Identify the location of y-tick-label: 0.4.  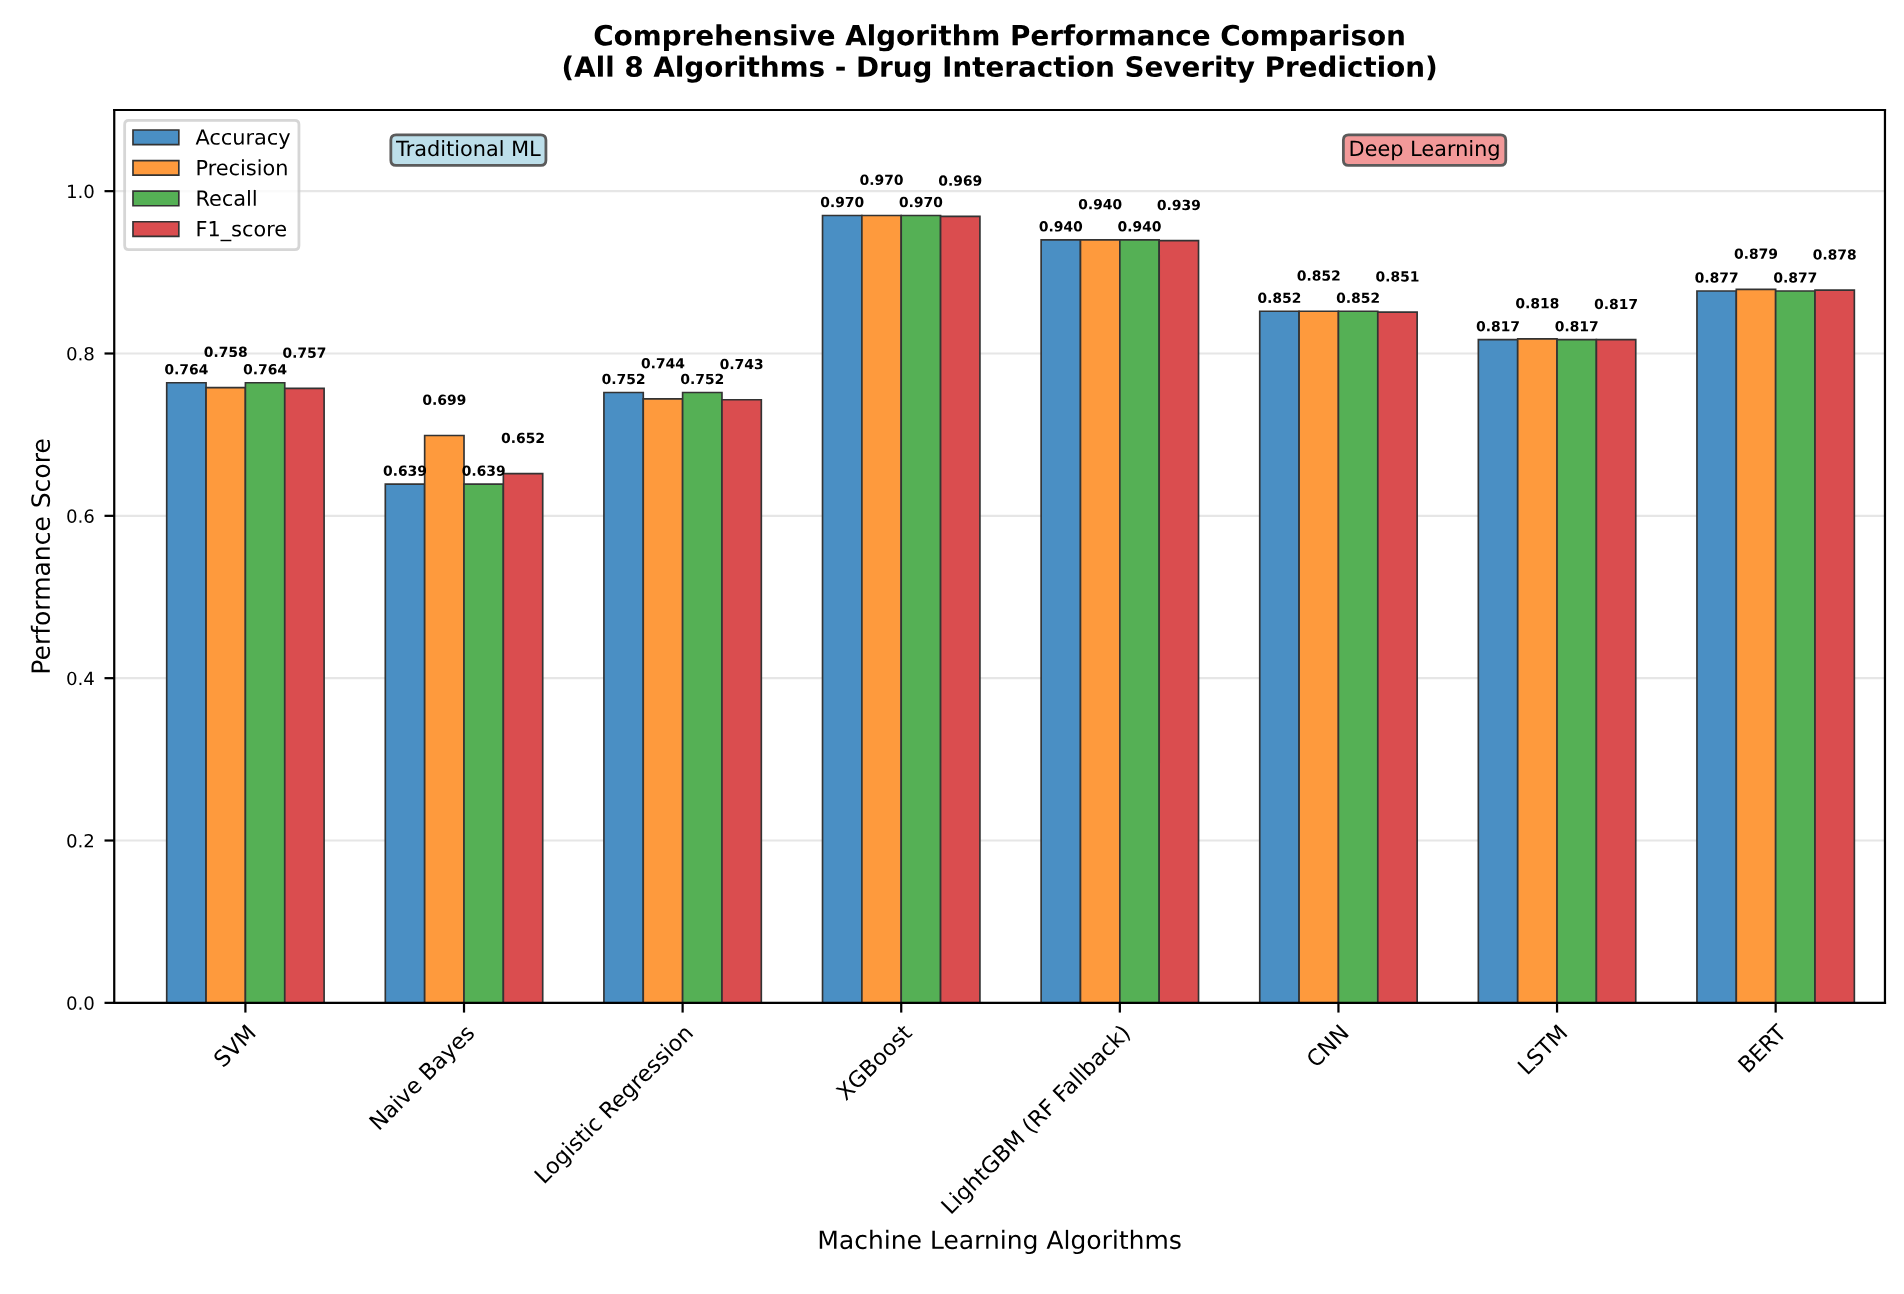
(80, 678).